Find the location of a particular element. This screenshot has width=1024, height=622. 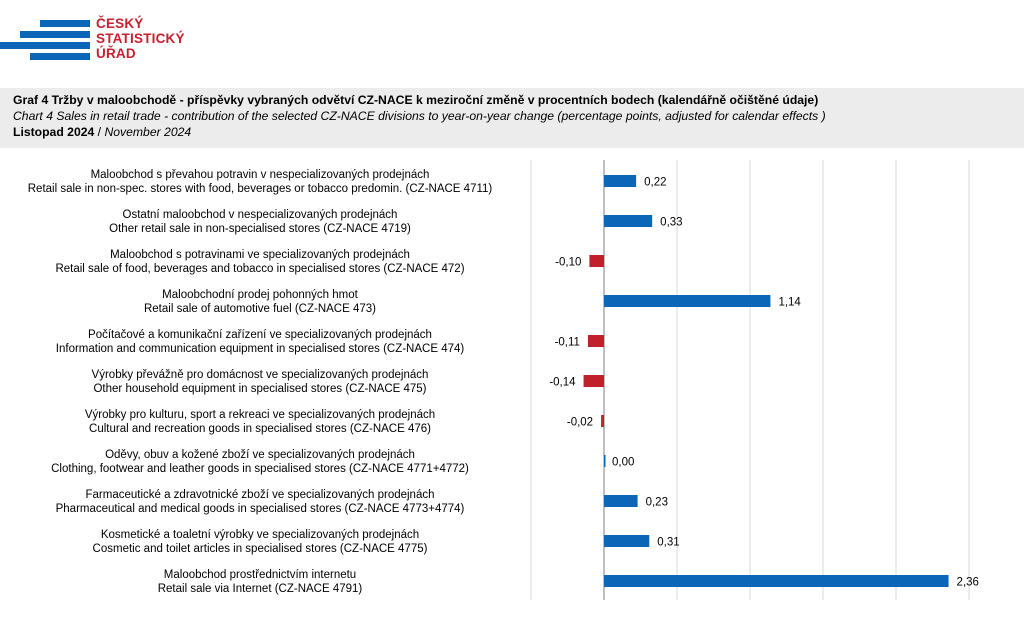

category-label-en: Retail sale via Internet (CZ-NACE 4791) is located at coordinates (260, 589).